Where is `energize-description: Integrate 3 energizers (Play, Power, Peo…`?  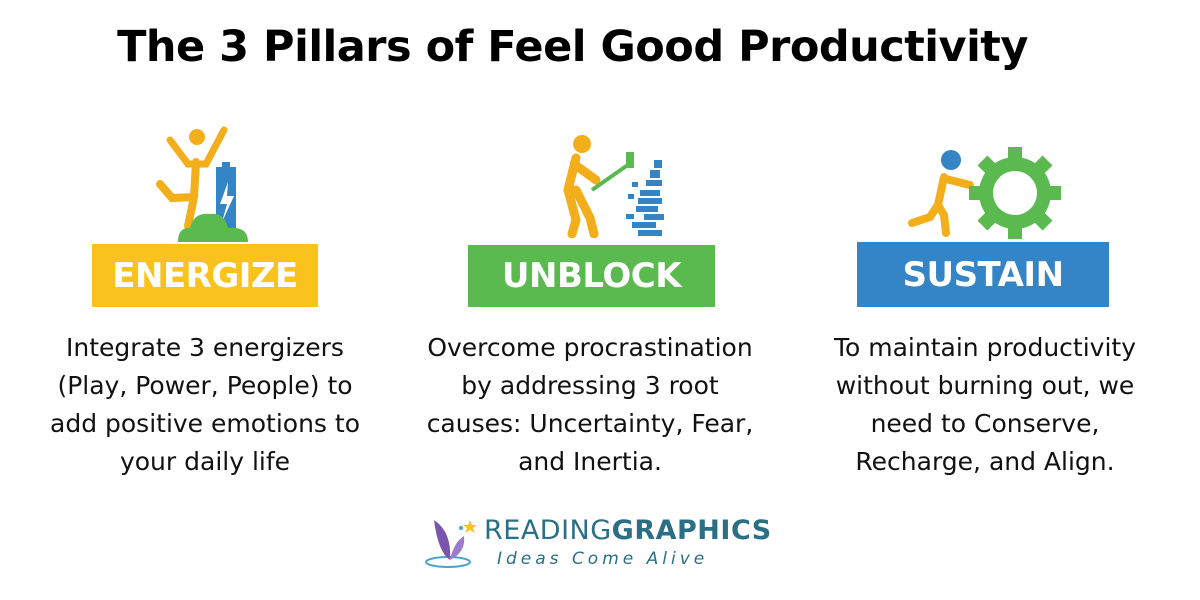
energize-description: Integrate 3 energizers (Play, Power, Peo… is located at coordinates (205, 404).